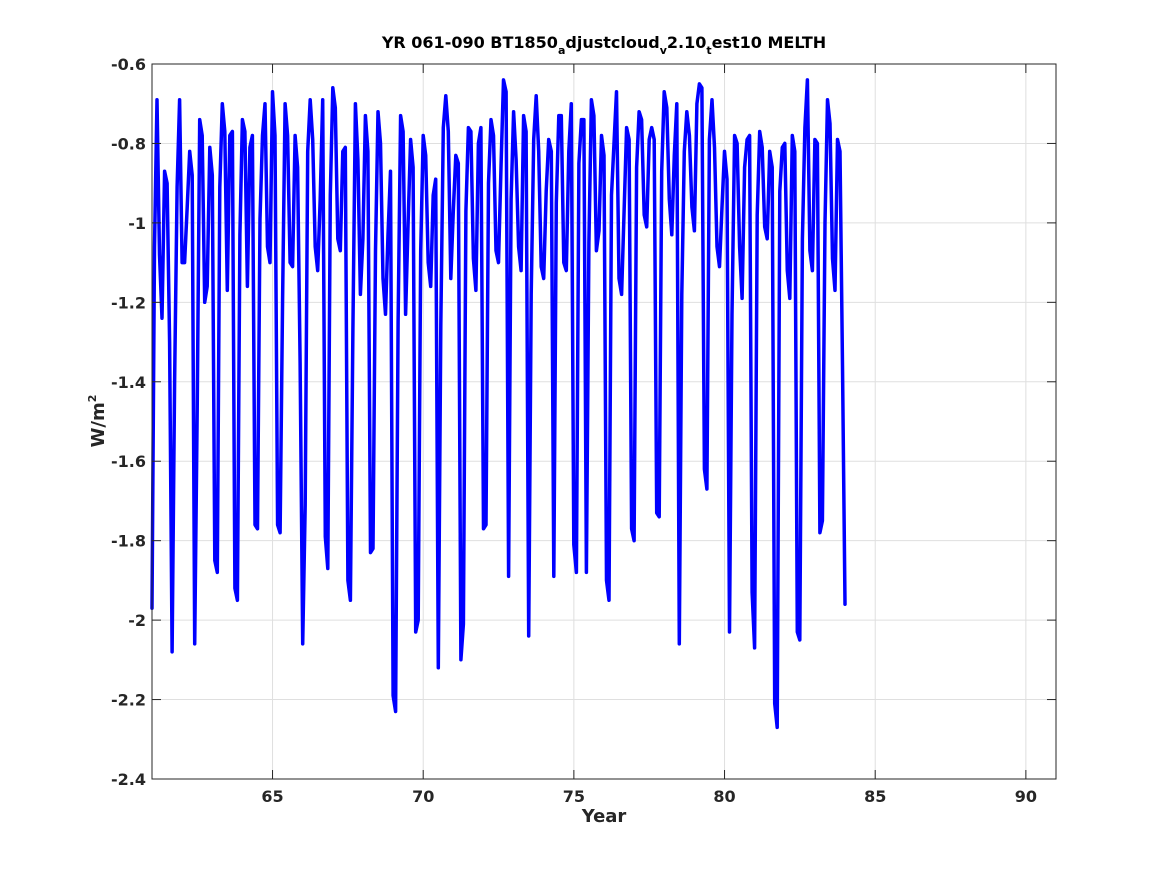 The height and width of the screenshot is (875, 1167). I want to click on title-part: YR 061-090 BT1850, so click(469, 42).